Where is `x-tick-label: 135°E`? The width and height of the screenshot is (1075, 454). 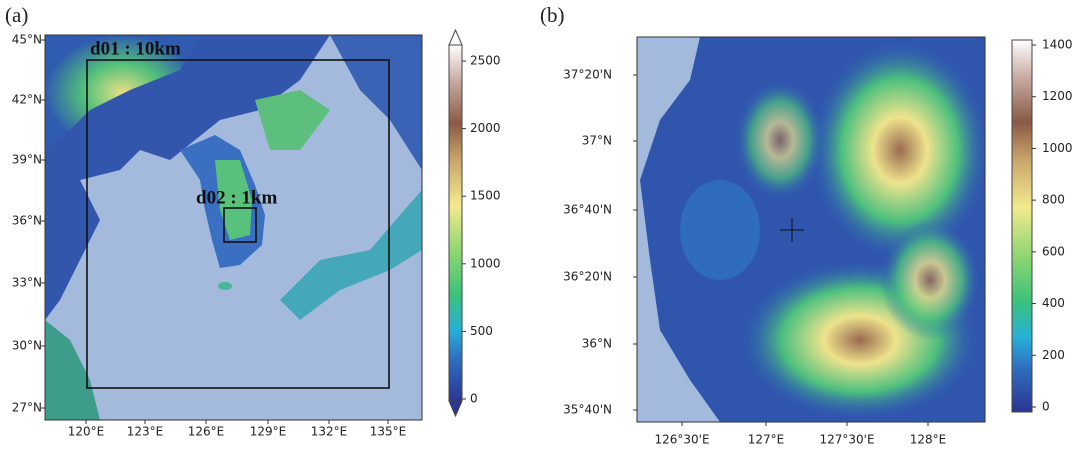 x-tick-label: 135°E is located at coordinates (388, 432).